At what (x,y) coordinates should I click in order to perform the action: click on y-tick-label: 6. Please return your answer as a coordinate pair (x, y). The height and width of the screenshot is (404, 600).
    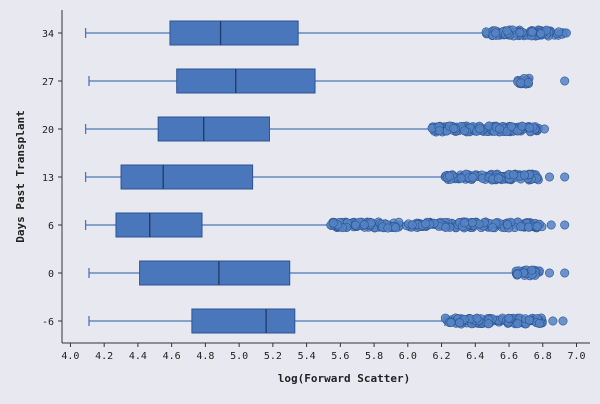
    Looking at the image, I should click on (51, 226).